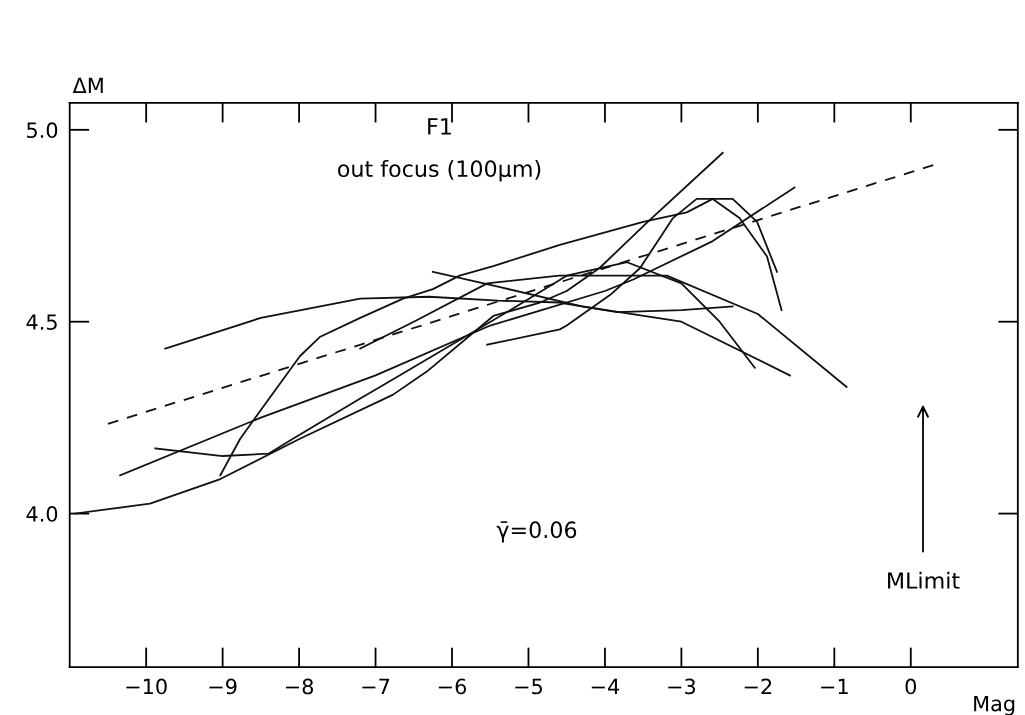  What do you see at coordinates (924, 580) in the screenshot?
I see `annotation: MLimit` at bounding box center [924, 580].